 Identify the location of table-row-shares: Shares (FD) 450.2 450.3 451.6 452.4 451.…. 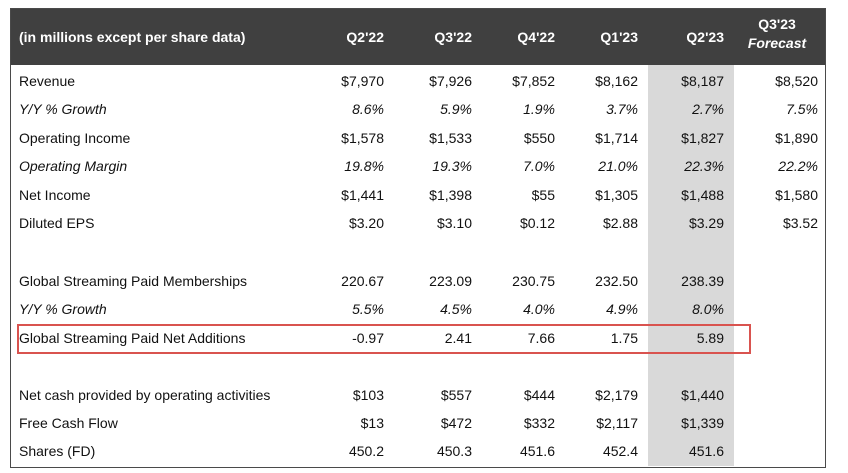
(418, 451).